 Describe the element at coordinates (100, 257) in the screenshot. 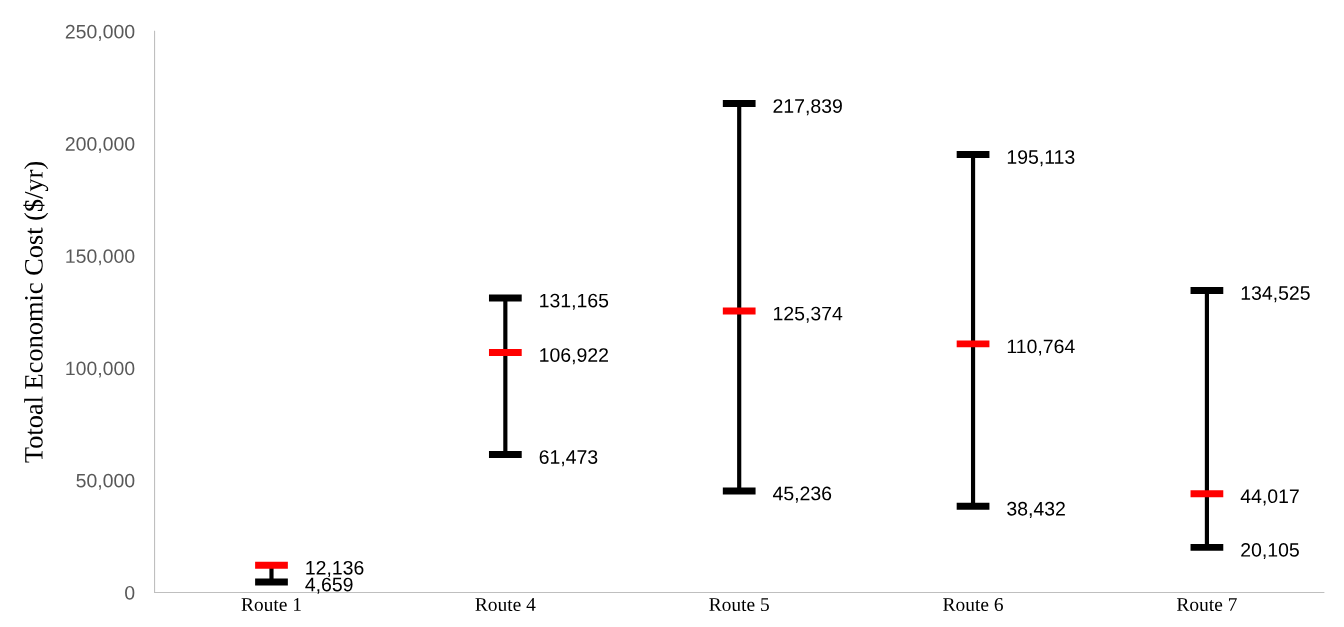

I see `y-tick-label: 150,000` at that location.